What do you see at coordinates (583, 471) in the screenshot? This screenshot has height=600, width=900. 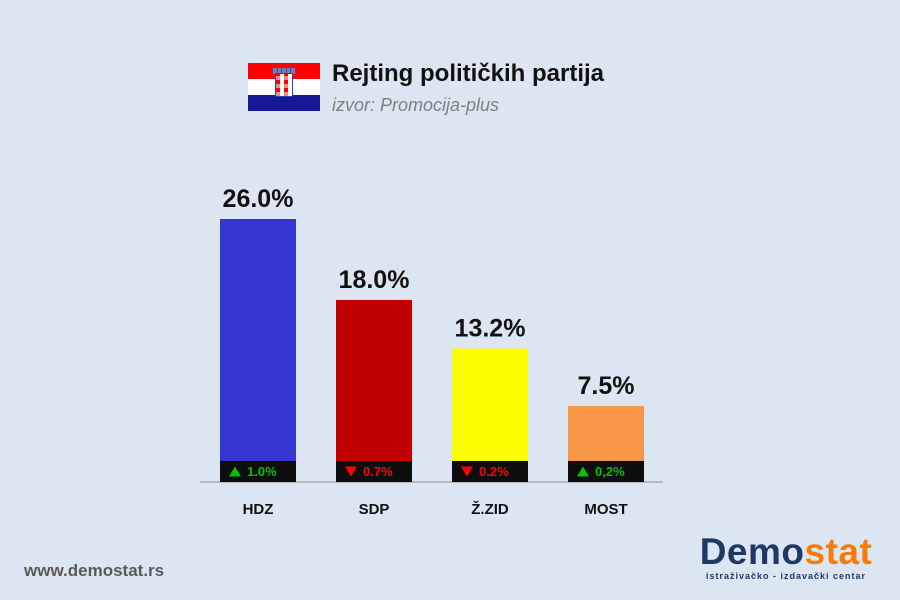 I see `up-arrow-icon-most` at bounding box center [583, 471].